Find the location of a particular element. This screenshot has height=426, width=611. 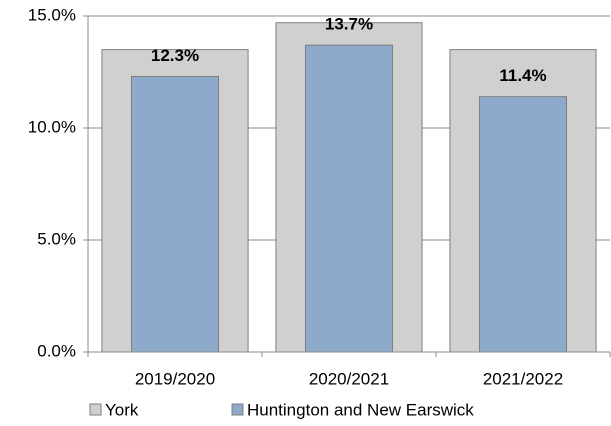

y-tick-label: 15.0% is located at coordinates (52, 14).